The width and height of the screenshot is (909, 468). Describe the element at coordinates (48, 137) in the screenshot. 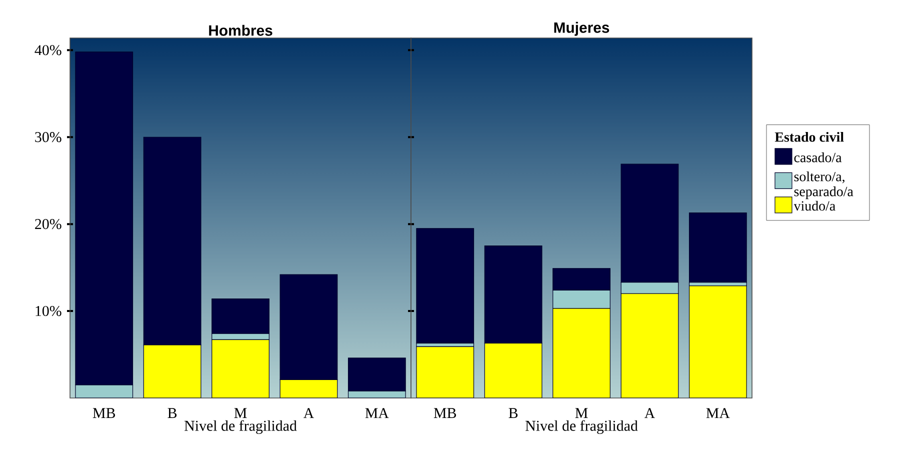

I see `y-tick-label: 30%` at that location.